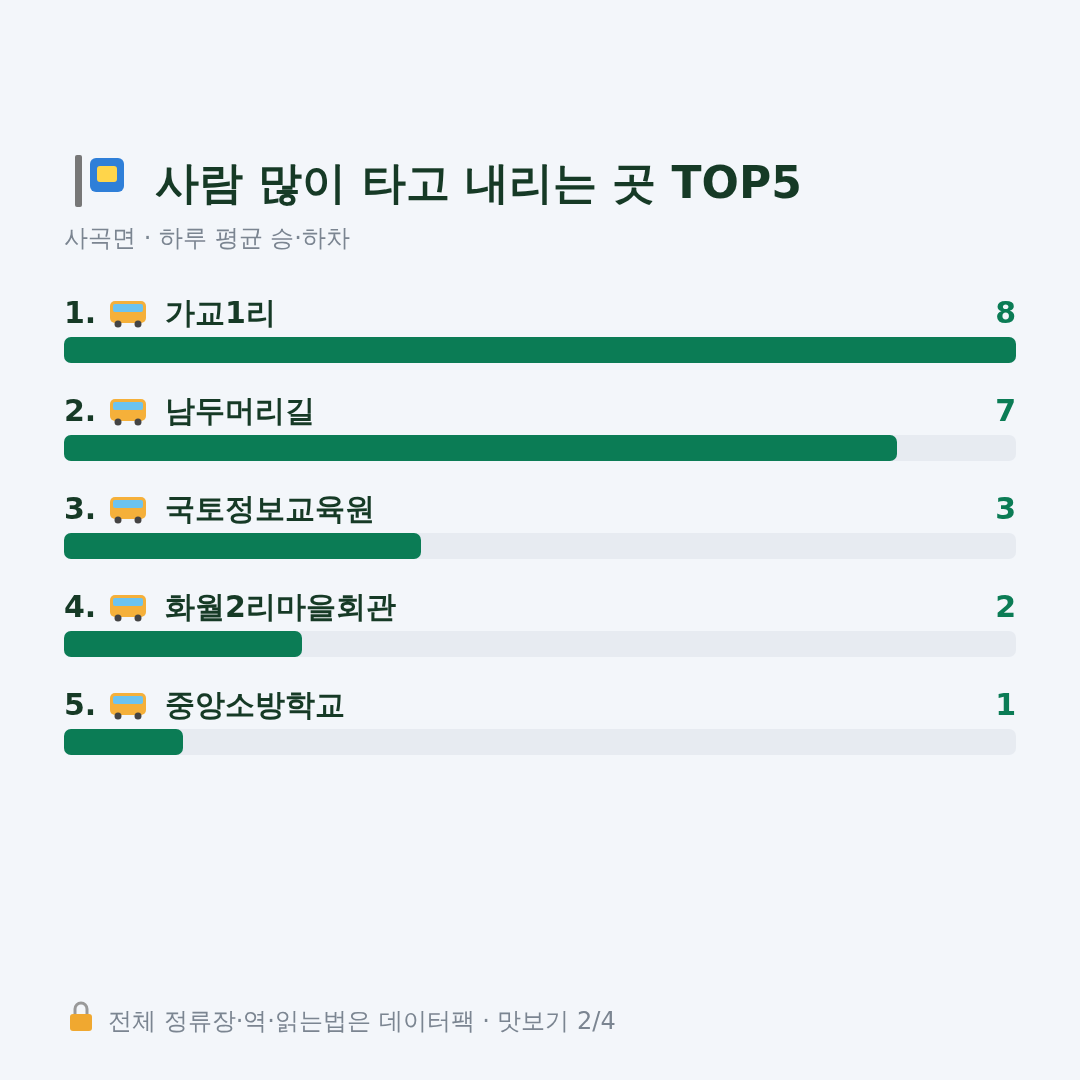 Image resolution: width=1080 pixels, height=1080 pixels. I want to click on data-label: 3, so click(1005, 508).